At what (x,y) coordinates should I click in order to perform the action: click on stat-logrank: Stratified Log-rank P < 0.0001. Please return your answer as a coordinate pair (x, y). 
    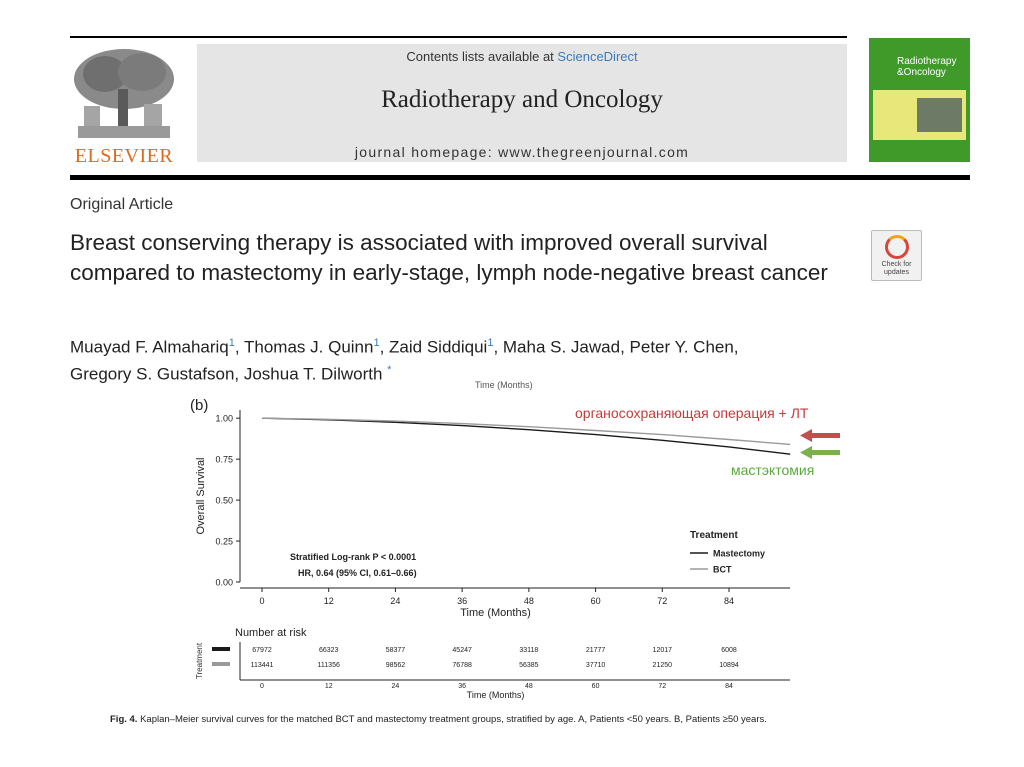
    Looking at the image, I should click on (353, 557).